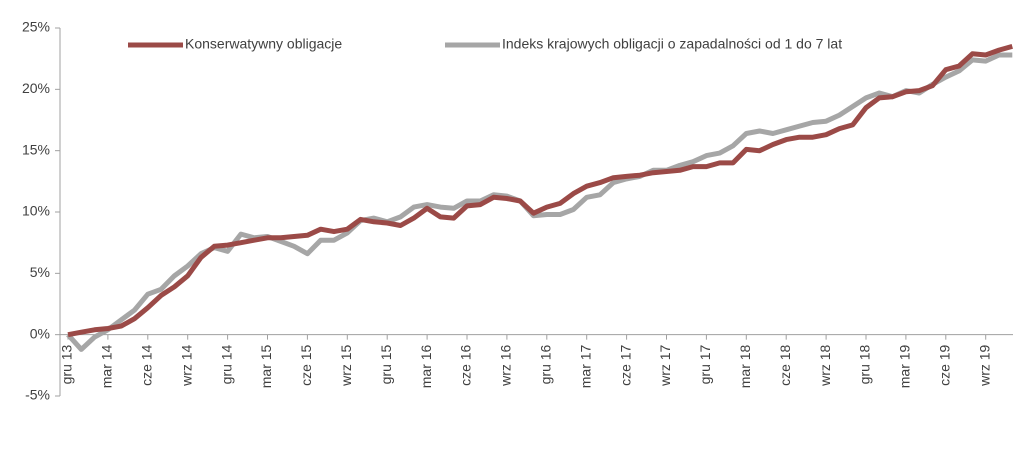 The height and width of the screenshot is (462, 1013). What do you see at coordinates (905, 366) in the screenshot?
I see `x-tick-label: mar 19` at bounding box center [905, 366].